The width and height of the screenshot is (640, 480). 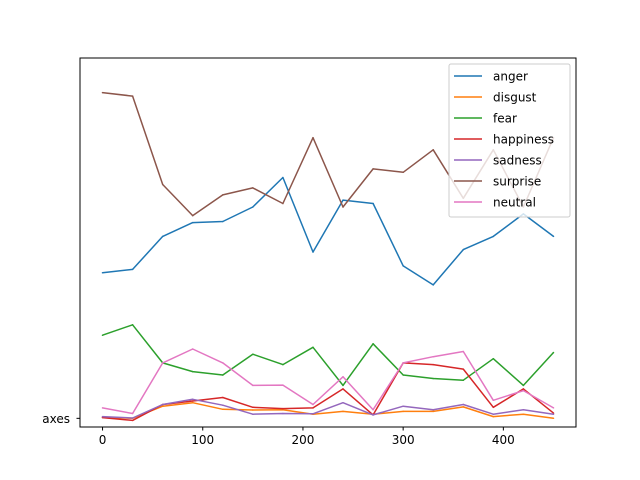 I want to click on x-tick-label: 400, so click(x=503, y=440).